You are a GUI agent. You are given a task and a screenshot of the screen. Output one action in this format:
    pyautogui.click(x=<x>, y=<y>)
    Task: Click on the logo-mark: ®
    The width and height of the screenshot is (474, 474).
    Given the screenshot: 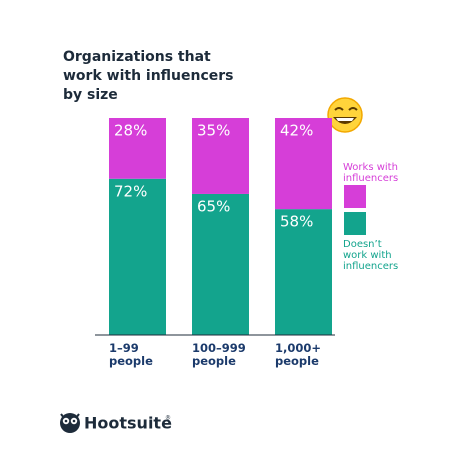 What is the action you would take?
    pyautogui.click(x=168, y=418)
    